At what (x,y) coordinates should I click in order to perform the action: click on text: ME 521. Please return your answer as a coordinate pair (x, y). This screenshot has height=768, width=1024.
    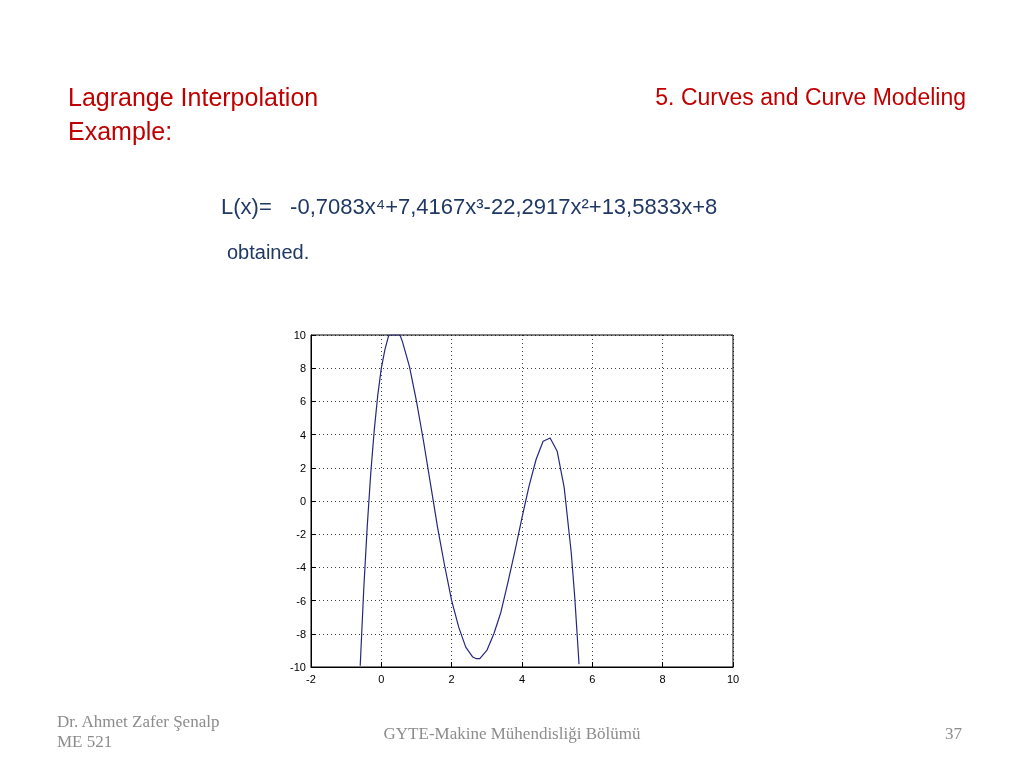
    Looking at the image, I should click on (85, 742).